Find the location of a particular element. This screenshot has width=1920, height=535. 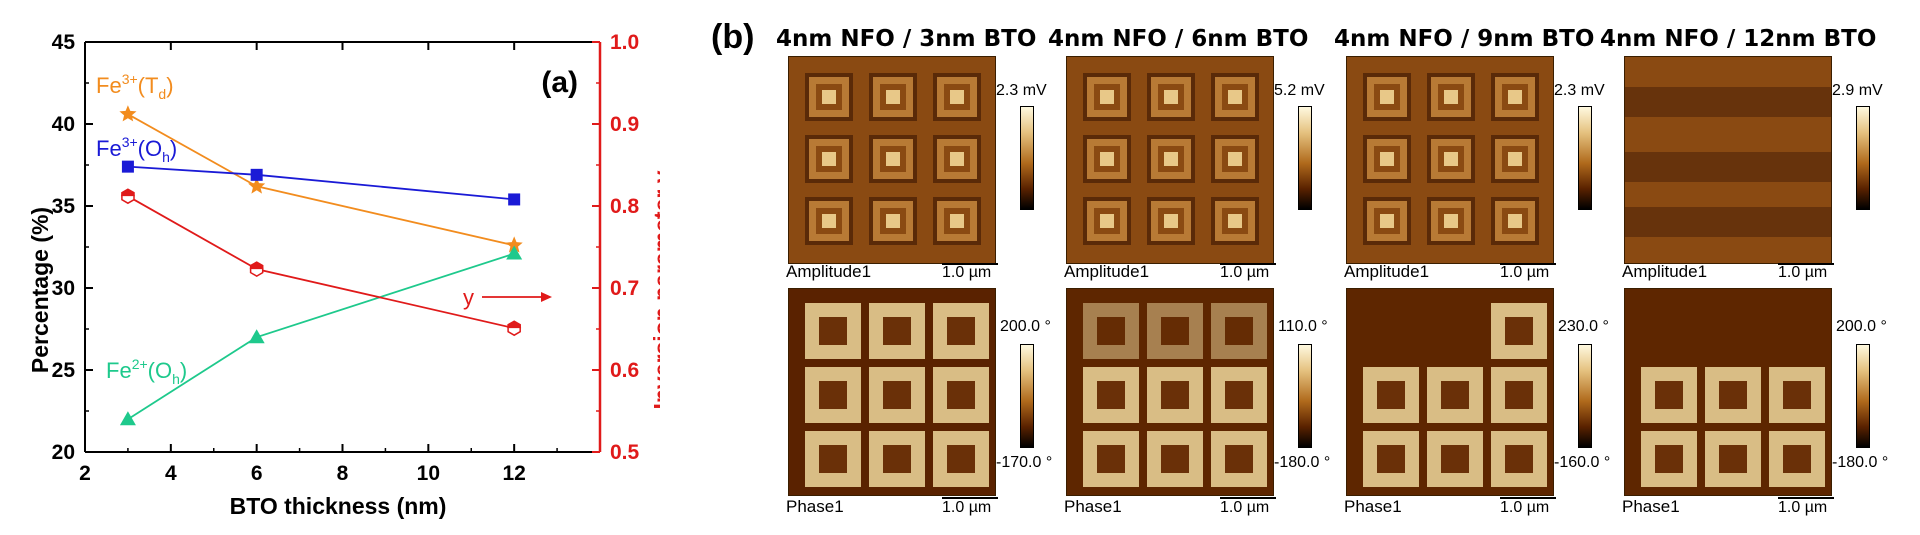

phase-label: Phase1 is located at coordinates (815, 506).